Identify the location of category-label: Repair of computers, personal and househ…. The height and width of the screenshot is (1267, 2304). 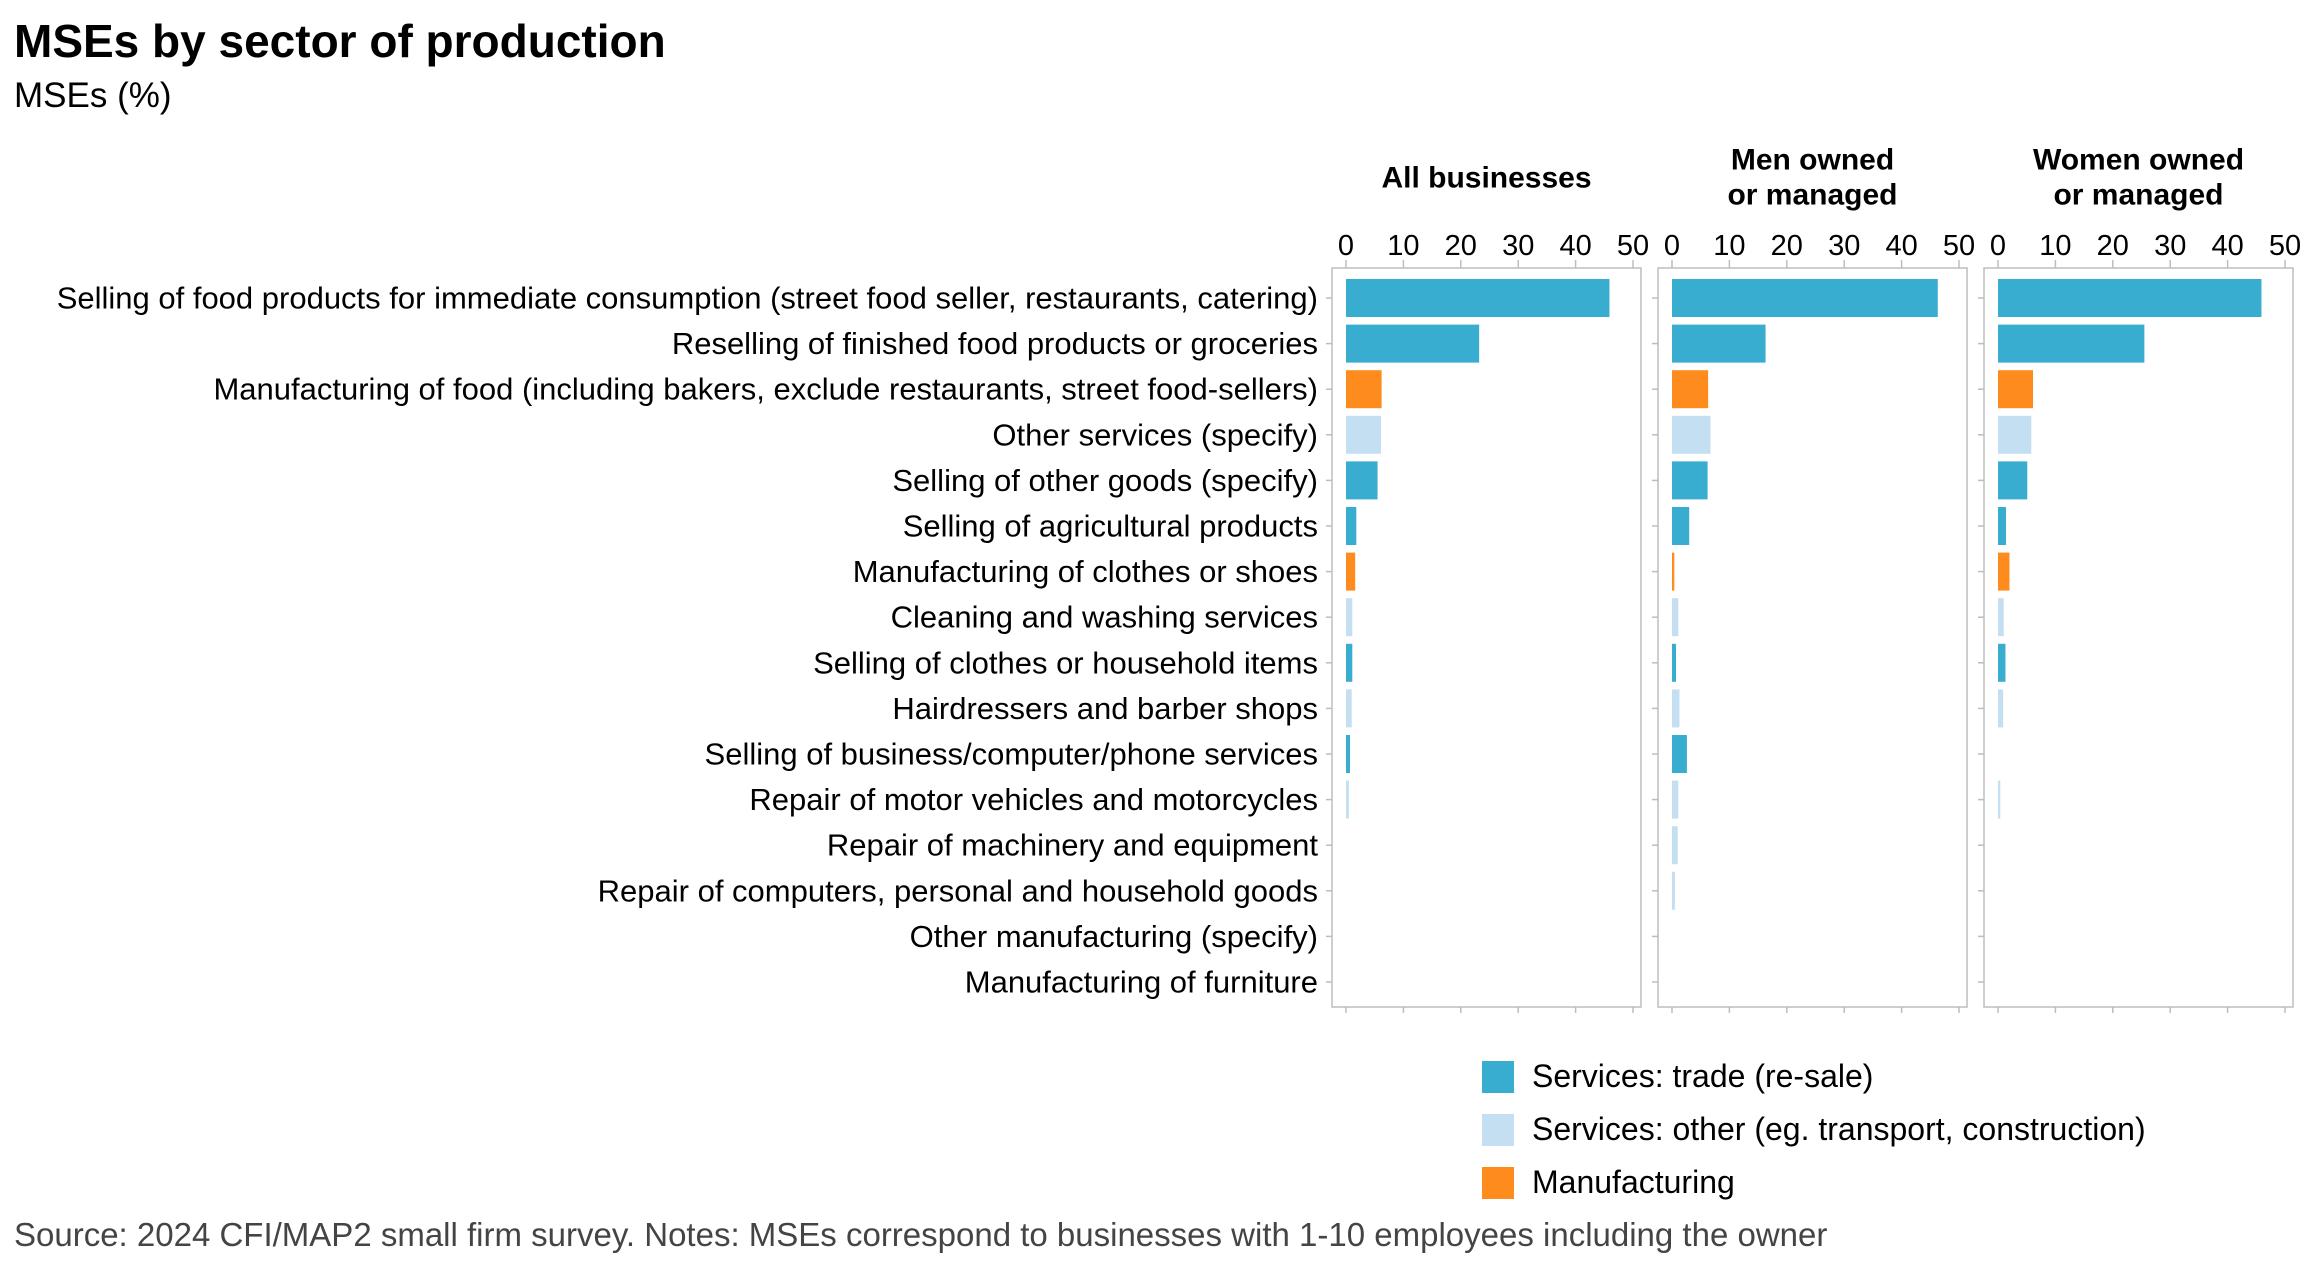
(958, 890).